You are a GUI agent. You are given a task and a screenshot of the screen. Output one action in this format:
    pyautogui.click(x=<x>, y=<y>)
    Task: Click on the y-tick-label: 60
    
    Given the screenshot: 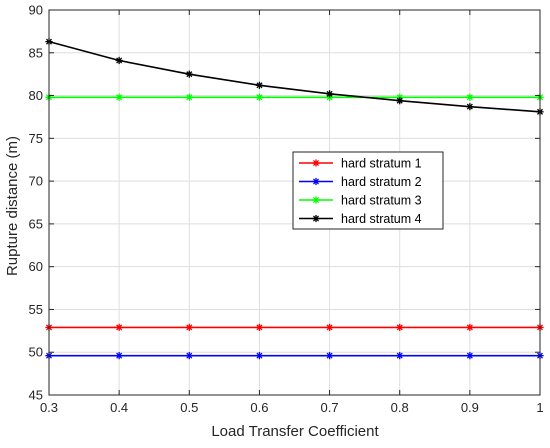 What is the action you would take?
    pyautogui.click(x=36, y=266)
    